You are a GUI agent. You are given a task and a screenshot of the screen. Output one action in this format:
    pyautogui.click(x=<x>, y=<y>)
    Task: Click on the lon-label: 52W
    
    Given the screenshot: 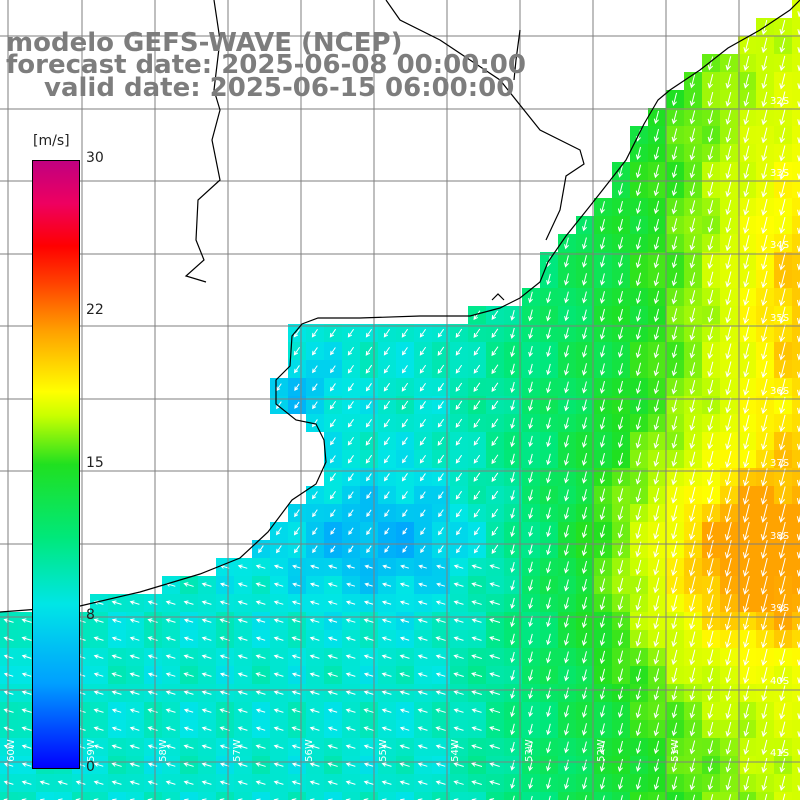 What is the action you would take?
    pyautogui.click(x=601, y=750)
    